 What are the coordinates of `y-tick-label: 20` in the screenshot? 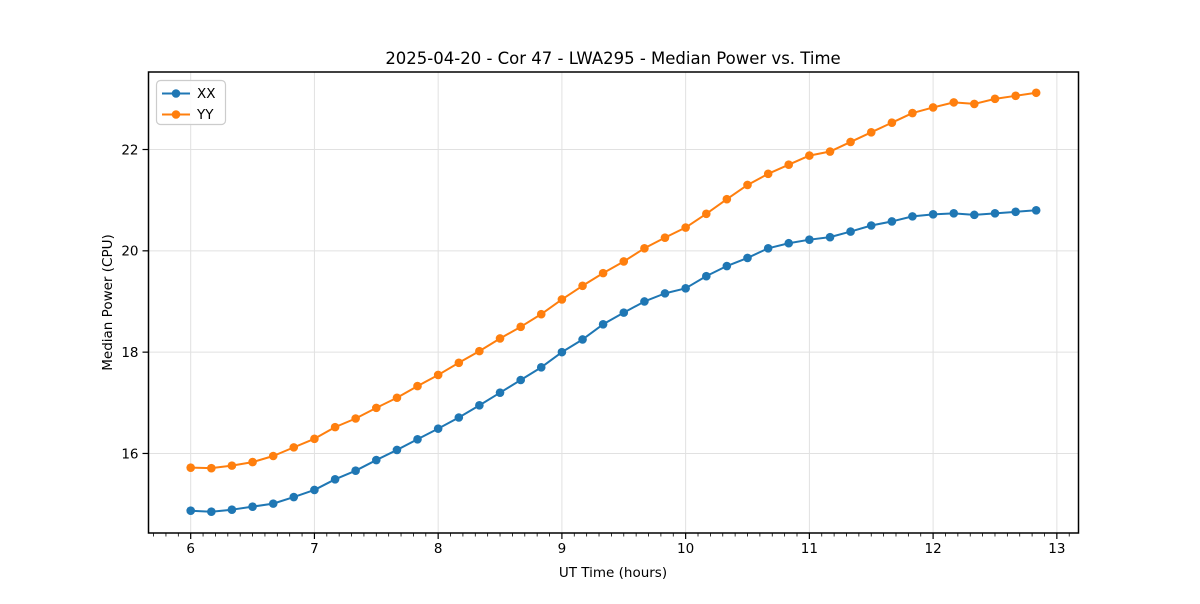 It's located at (129, 252).